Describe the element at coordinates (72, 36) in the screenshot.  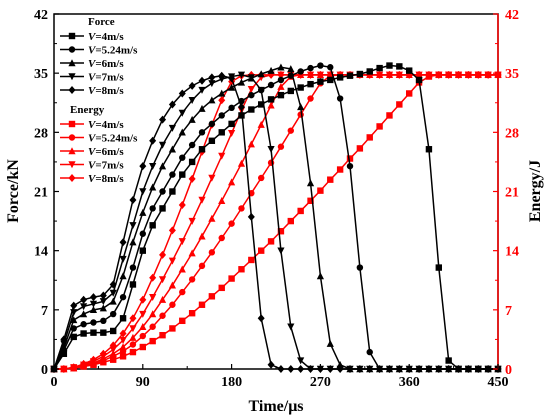
I see `legend-marker` at that location.